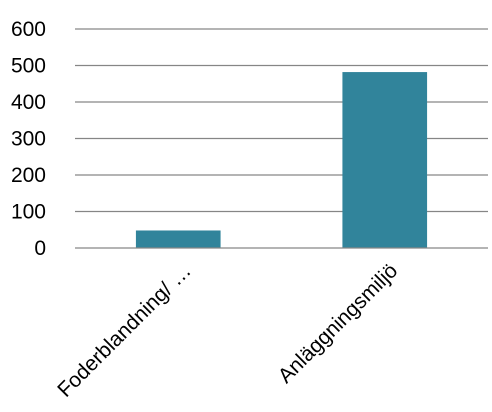 The width and height of the screenshot is (492, 412). I want to click on y-tick-label: 200, so click(28, 175).